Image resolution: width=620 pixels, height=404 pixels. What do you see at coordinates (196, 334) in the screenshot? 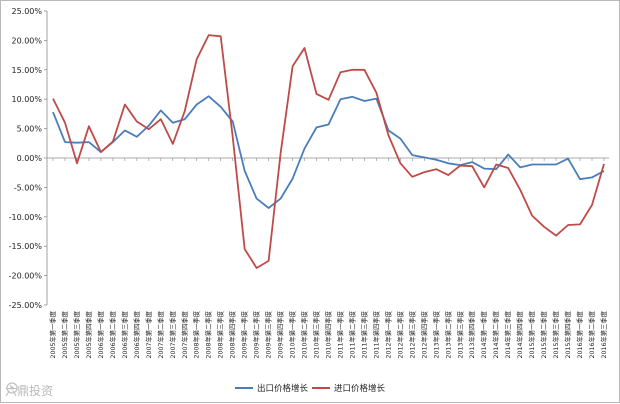
I see `x-tick-label: 2008年第一季度` at bounding box center [196, 334].